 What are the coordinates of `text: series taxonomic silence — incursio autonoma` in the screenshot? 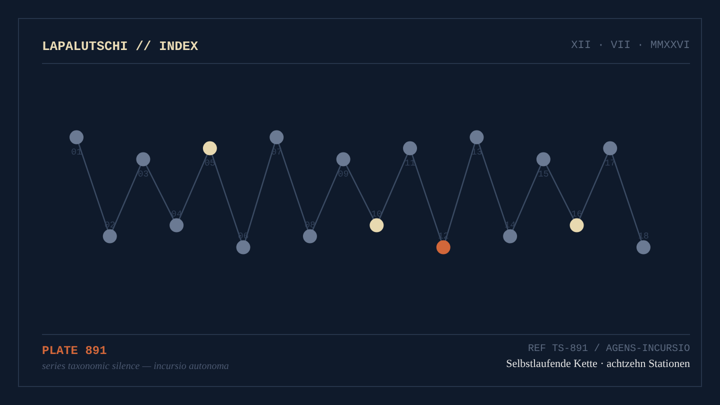 It's located at (135, 367).